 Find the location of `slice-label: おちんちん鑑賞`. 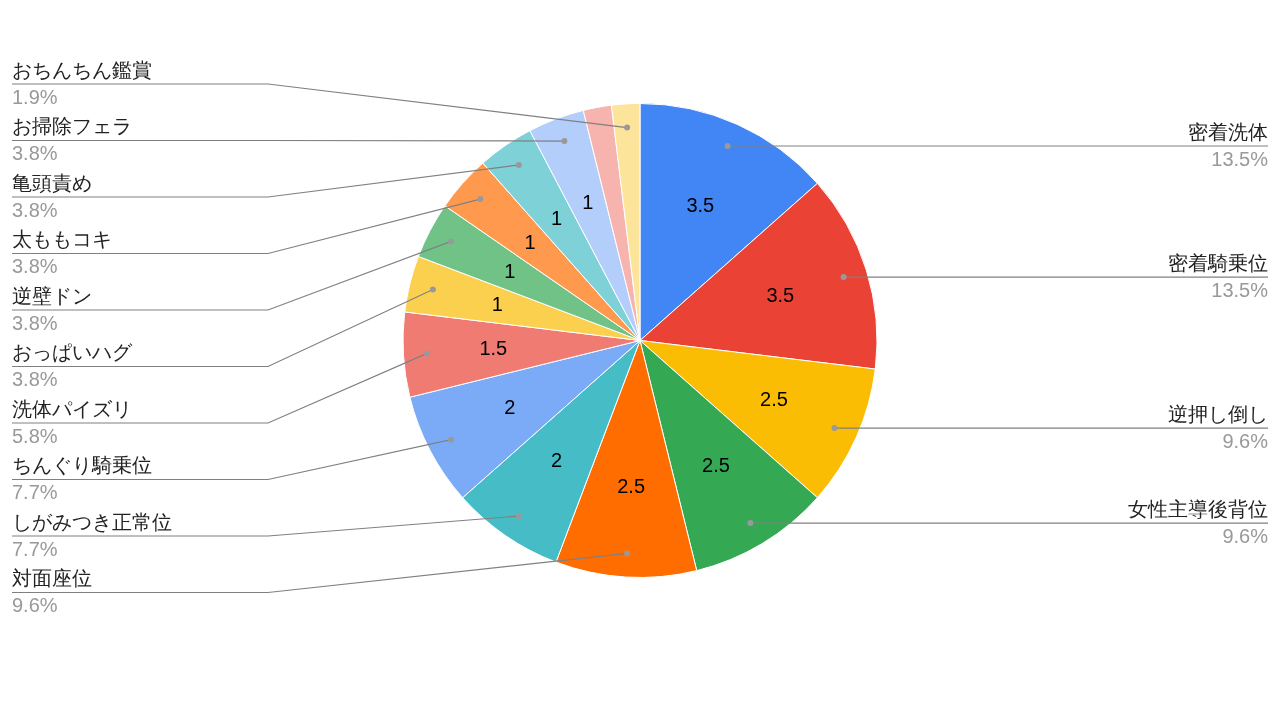

slice-label: おちんちん鑑賞 is located at coordinates (82, 69).